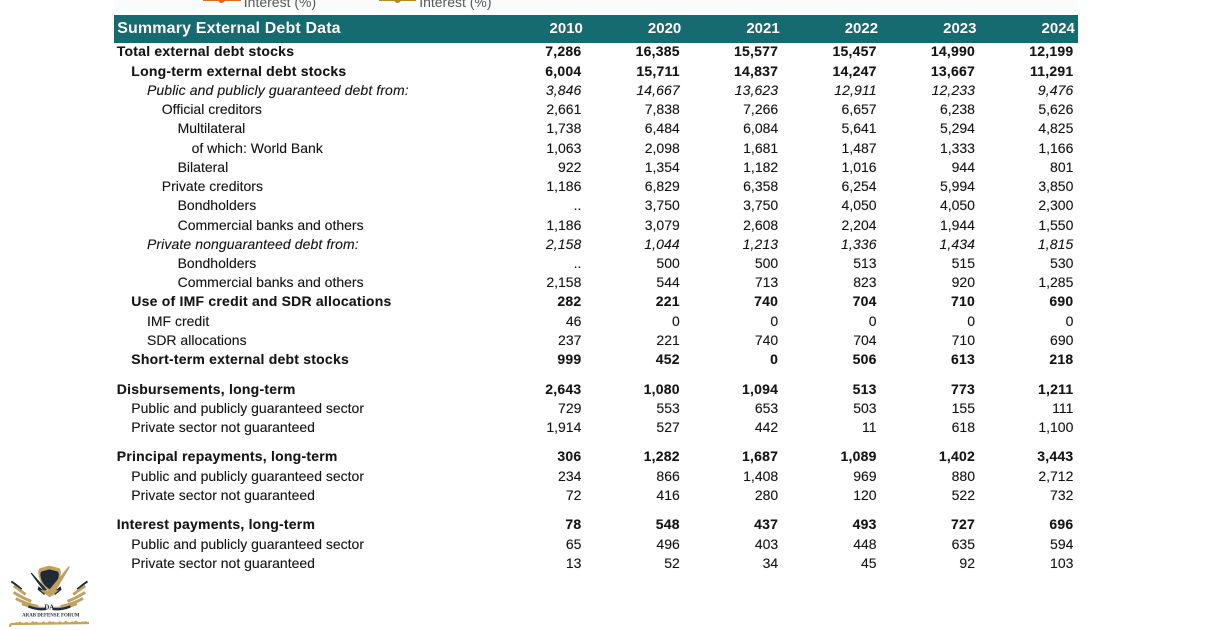 Image resolution: width=1216 pixels, height=630 pixels. I want to click on svg-text: DA, so click(49, 607).